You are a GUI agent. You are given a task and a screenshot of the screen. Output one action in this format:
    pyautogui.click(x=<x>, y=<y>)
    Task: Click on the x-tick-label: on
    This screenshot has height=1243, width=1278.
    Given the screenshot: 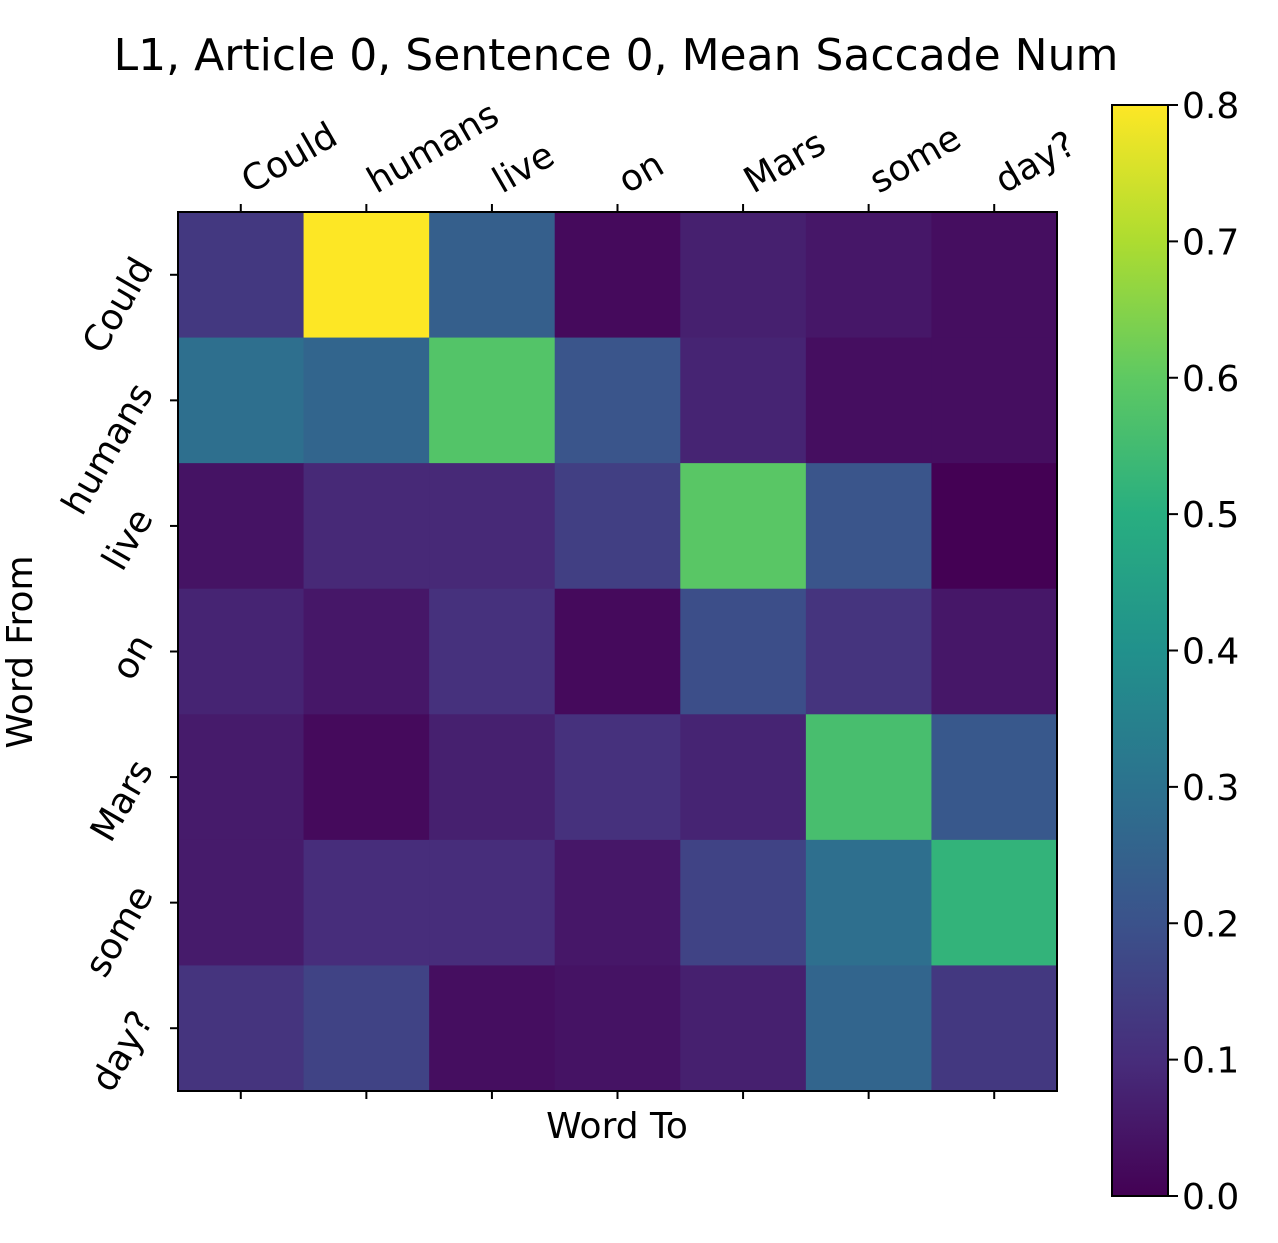 What is the action you would take?
    pyautogui.click(x=641, y=173)
    